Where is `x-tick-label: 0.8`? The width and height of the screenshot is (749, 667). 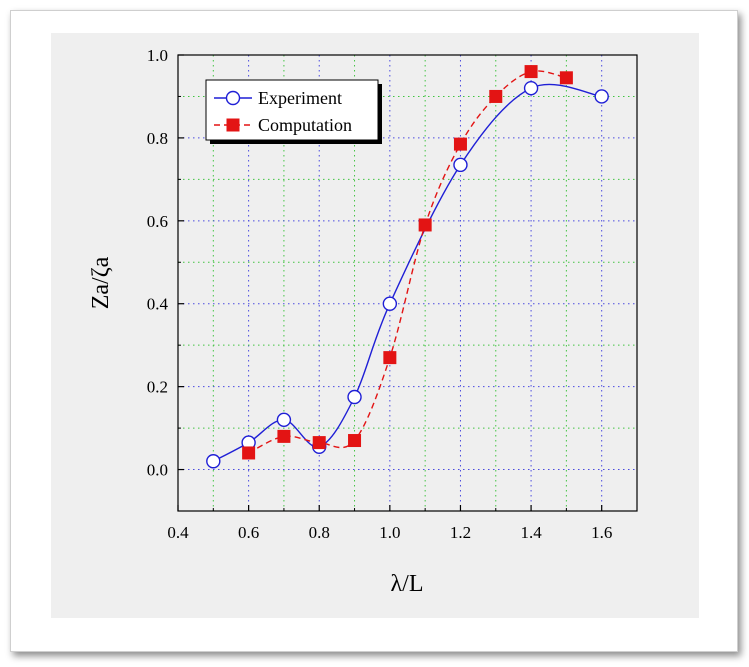 x-tick-label: 0.8 is located at coordinates (319, 532).